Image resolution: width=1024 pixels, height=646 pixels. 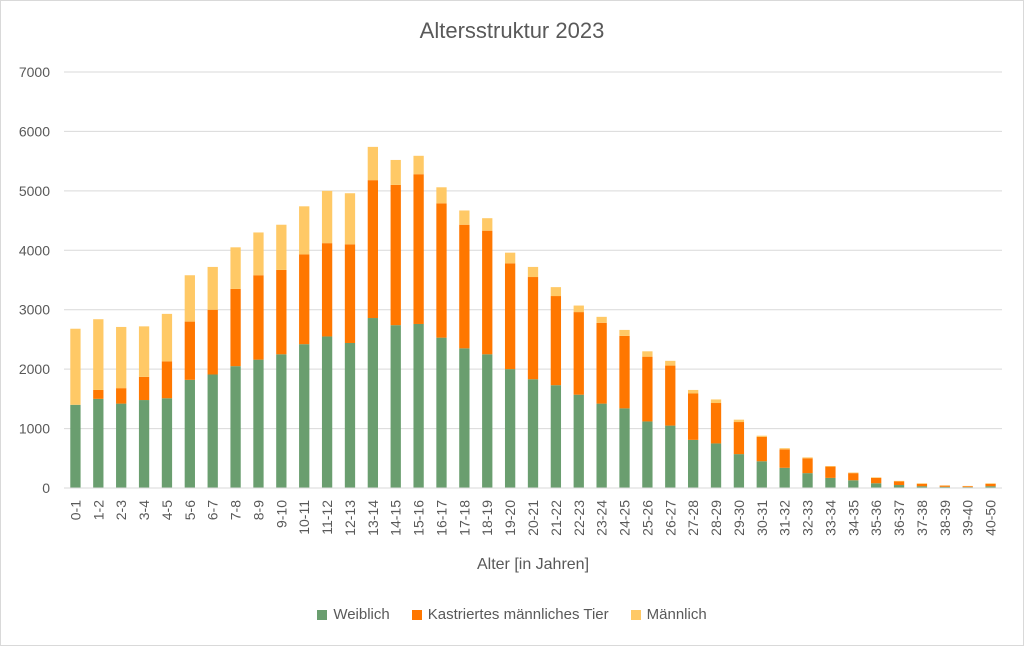 What do you see at coordinates (510, 614) in the screenshot?
I see `legend-item-kastriert: Kastriertes männliches Tier` at bounding box center [510, 614].